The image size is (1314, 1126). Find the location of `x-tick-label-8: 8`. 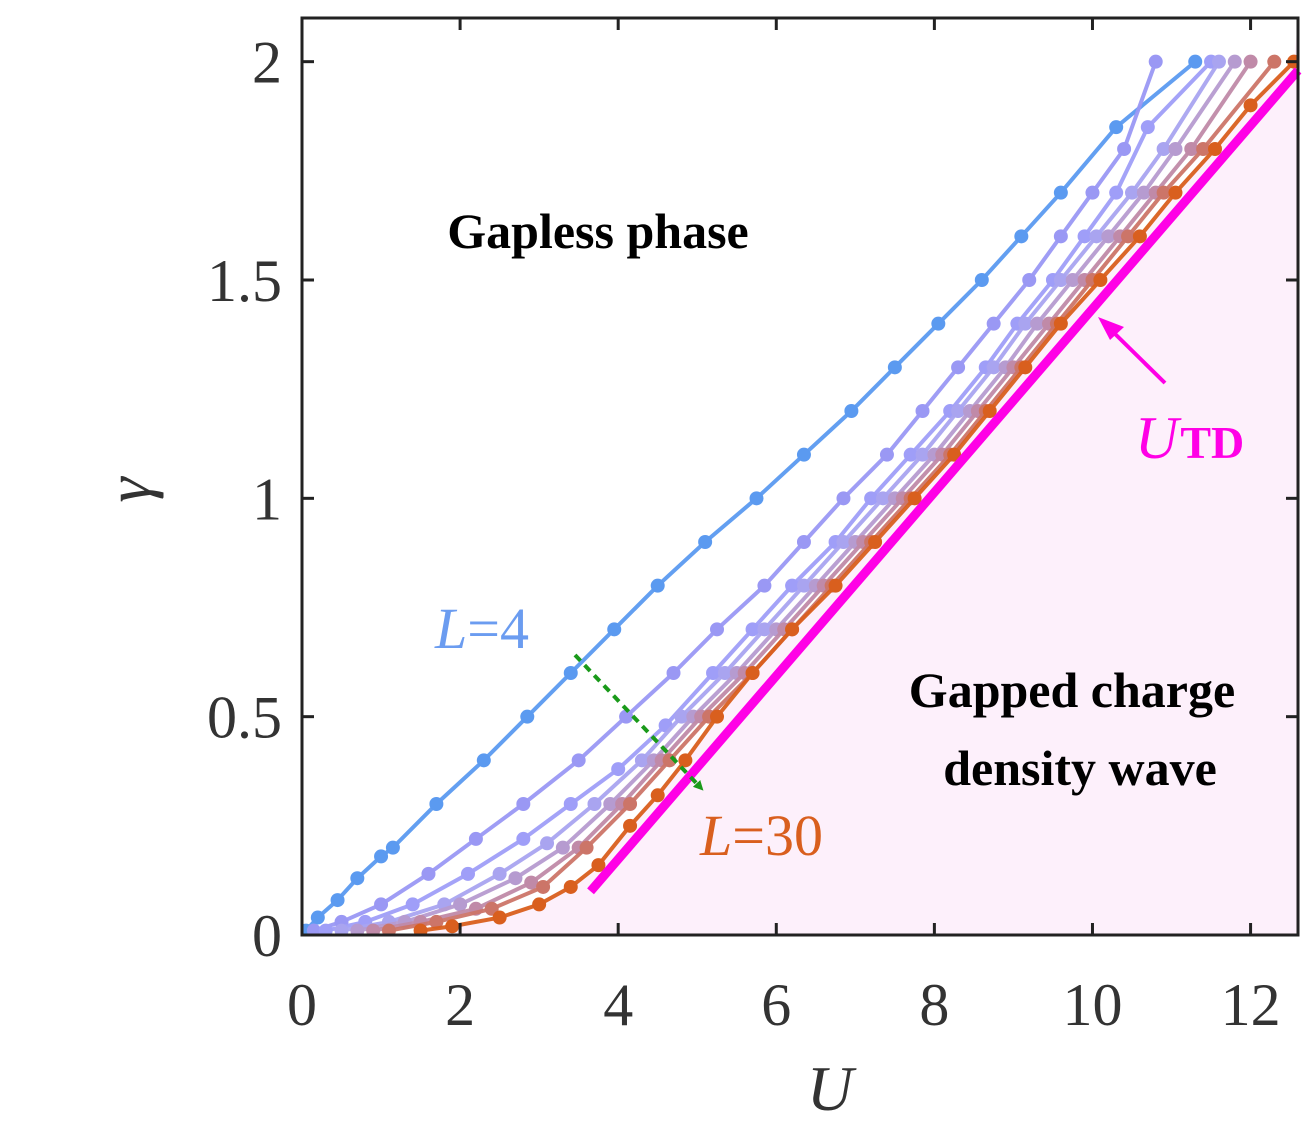

x-tick-label-8: 8 is located at coordinates (934, 1005).